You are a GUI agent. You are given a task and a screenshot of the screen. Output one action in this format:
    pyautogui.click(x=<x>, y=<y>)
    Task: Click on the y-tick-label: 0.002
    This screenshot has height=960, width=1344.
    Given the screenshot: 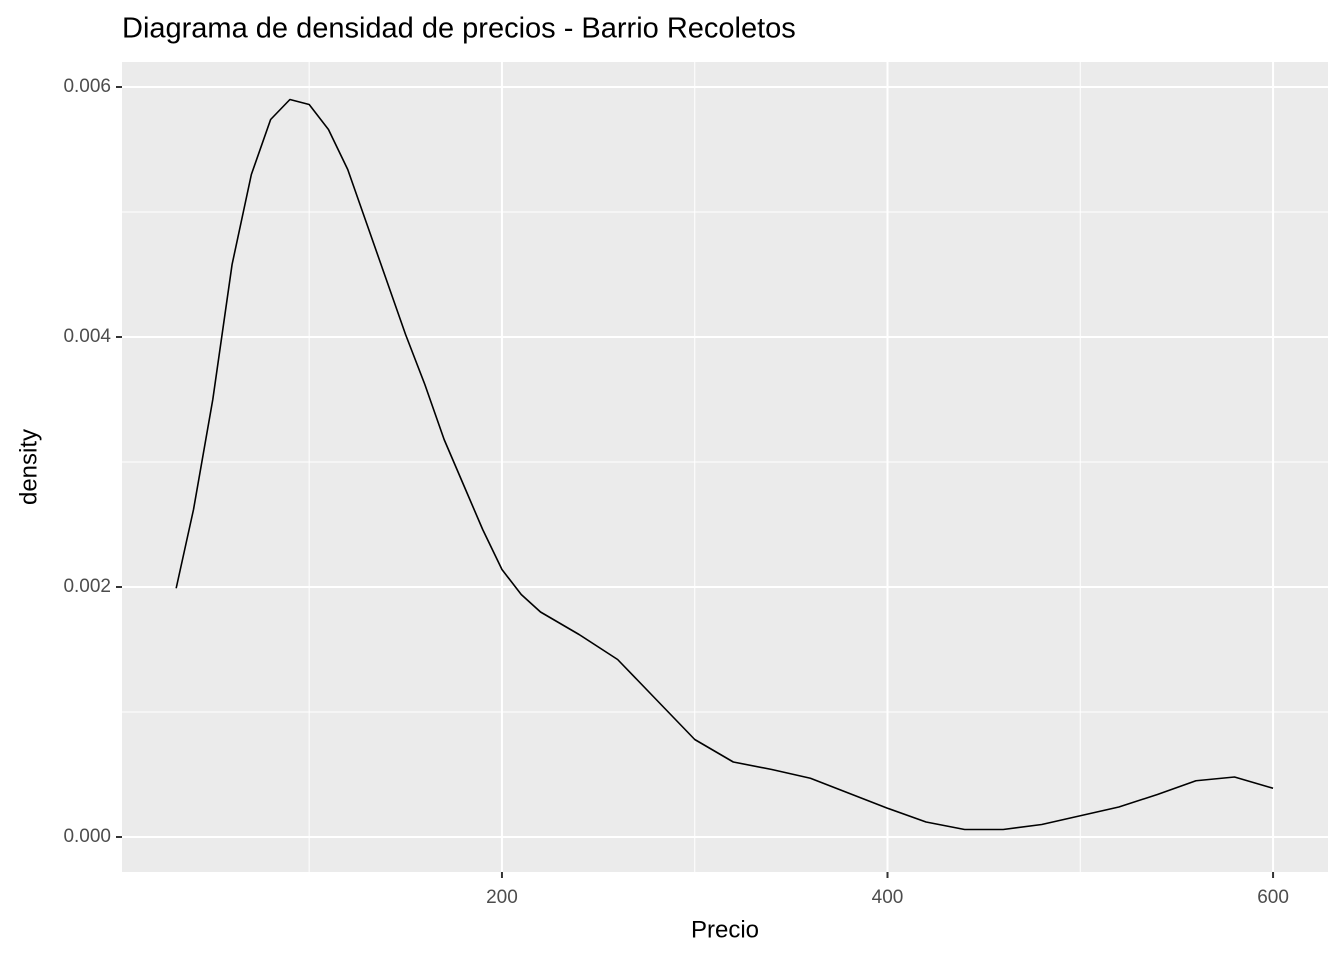 What is the action you would take?
    pyautogui.click(x=87, y=586)
    